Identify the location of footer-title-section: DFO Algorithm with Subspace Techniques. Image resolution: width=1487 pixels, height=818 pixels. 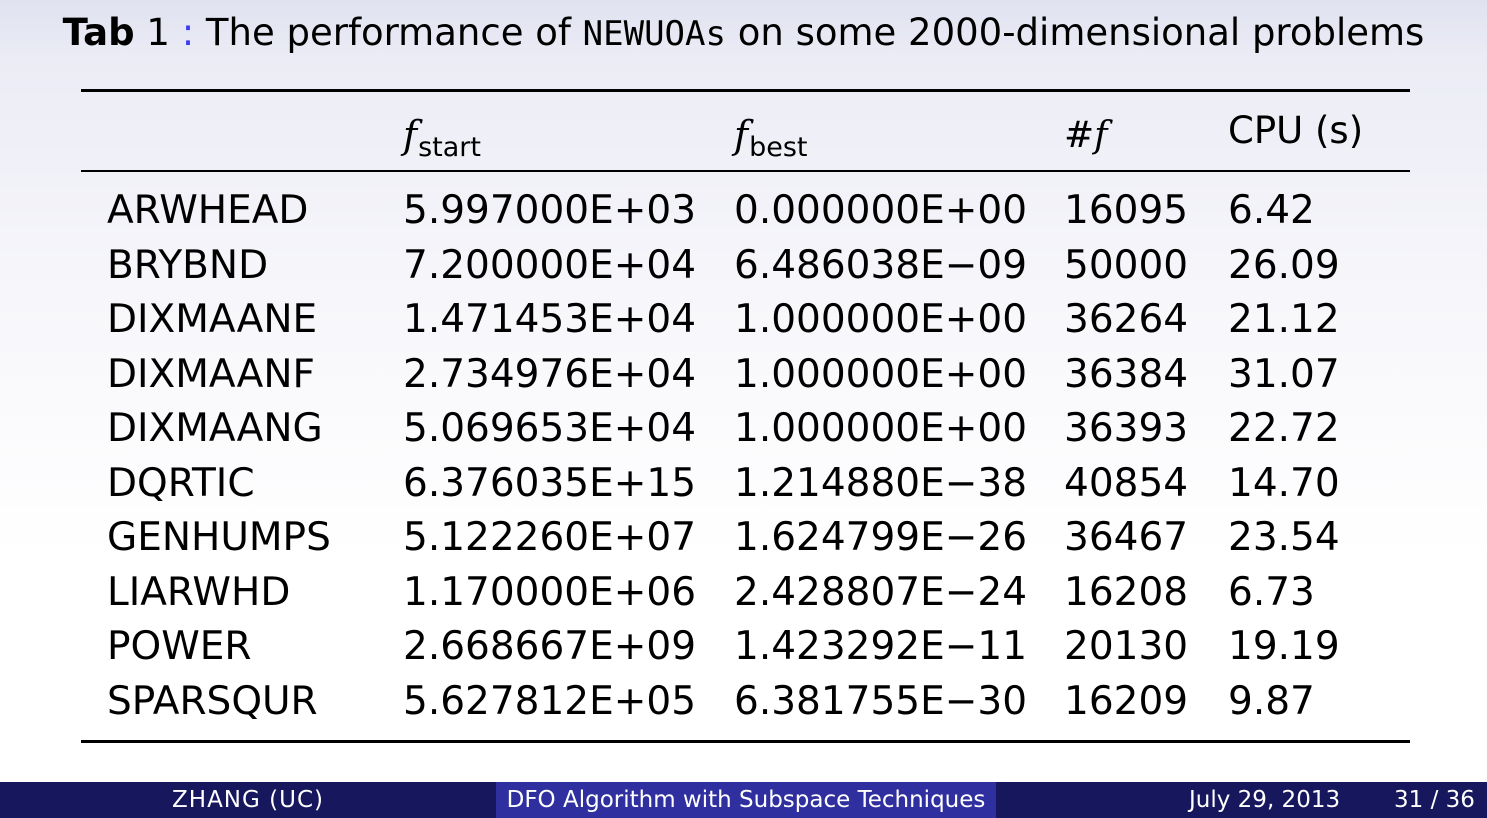
(746, 800).